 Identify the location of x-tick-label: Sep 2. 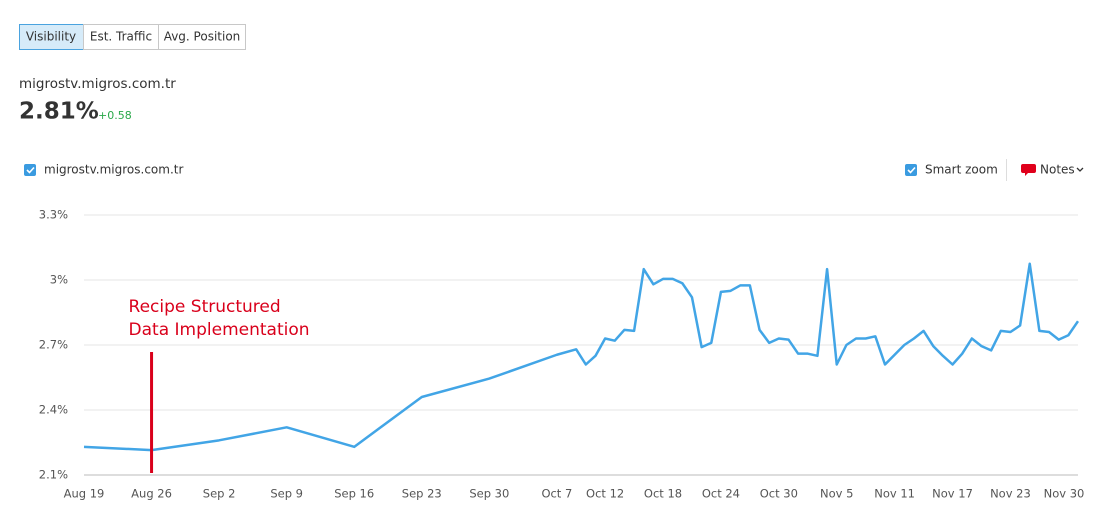
(219, 494).